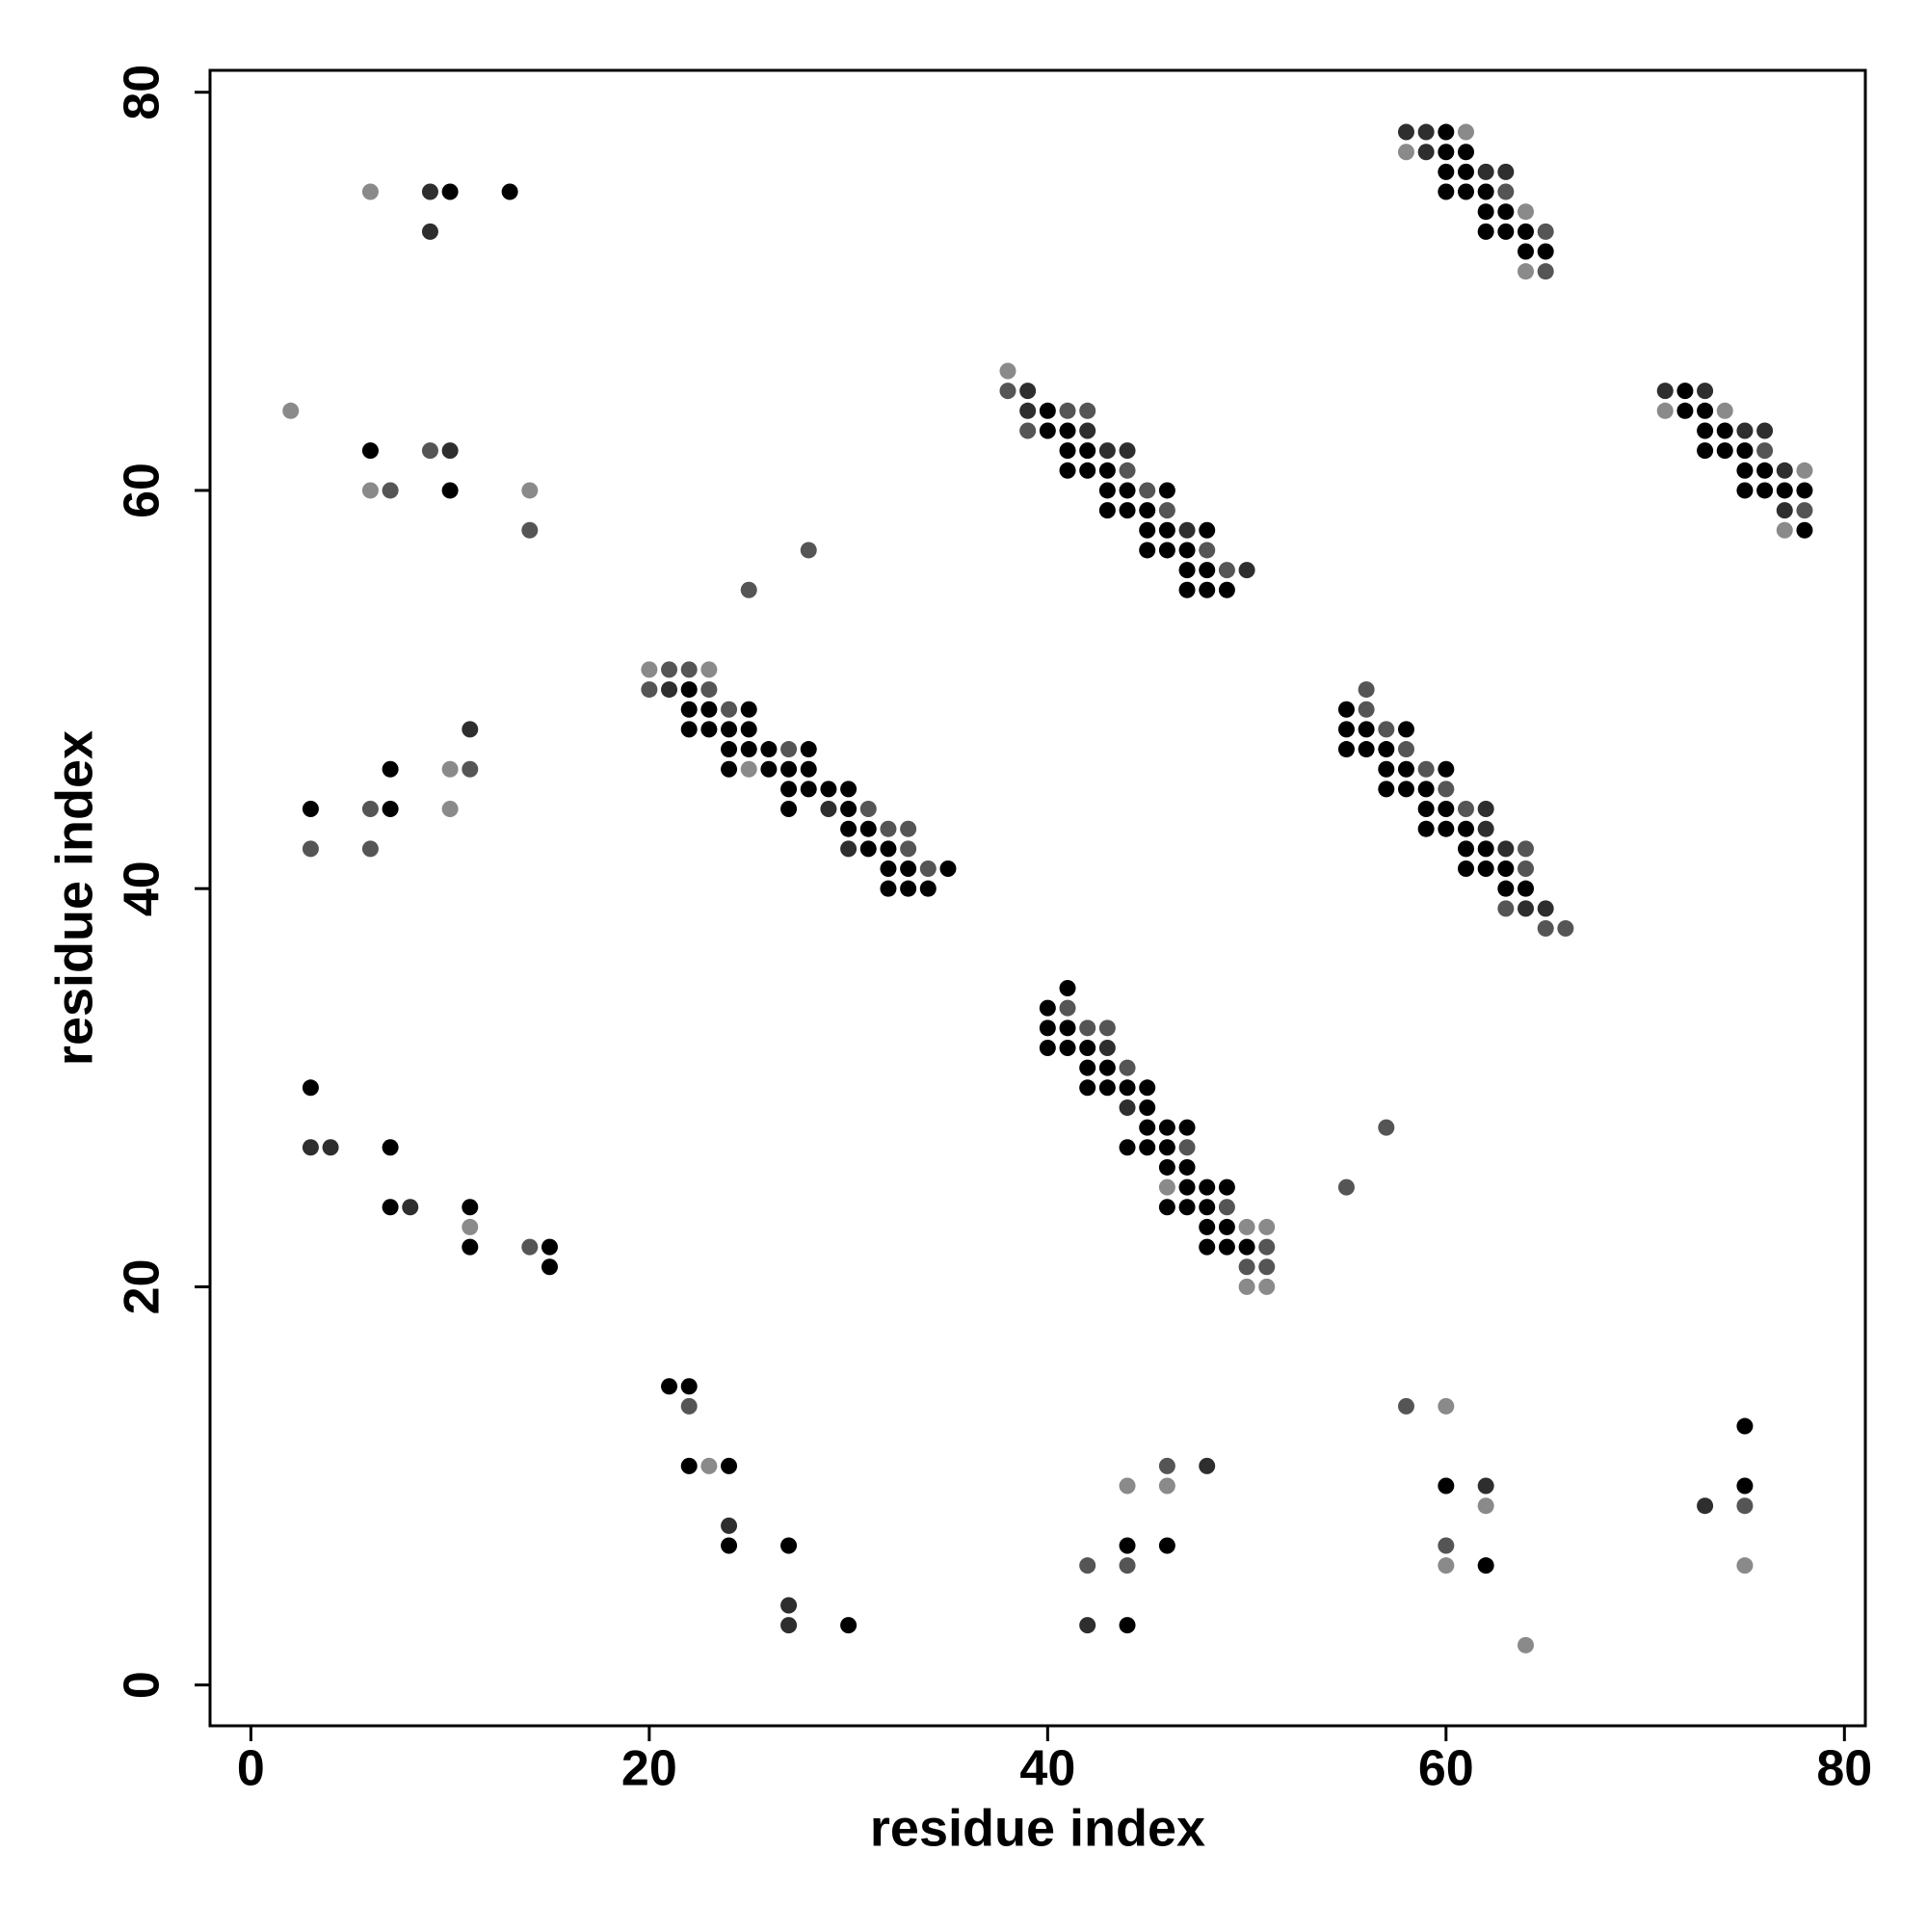 The height and width of the screenshot is (1932, 1927). What do you see at coordinates (1844, 1769) in the screenshot?
I see `x-tick-label: 80` at bounding box center [1844, 1769].